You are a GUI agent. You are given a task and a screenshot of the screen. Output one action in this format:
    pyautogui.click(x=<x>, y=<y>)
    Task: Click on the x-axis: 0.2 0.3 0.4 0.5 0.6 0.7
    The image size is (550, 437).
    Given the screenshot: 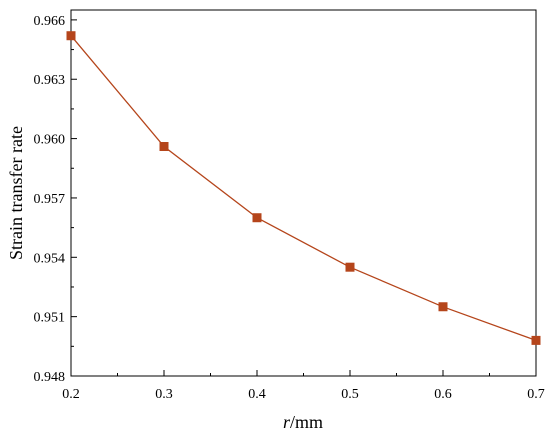 What is the action you would take?
    pyautogui.click(x=303, y=386)
    